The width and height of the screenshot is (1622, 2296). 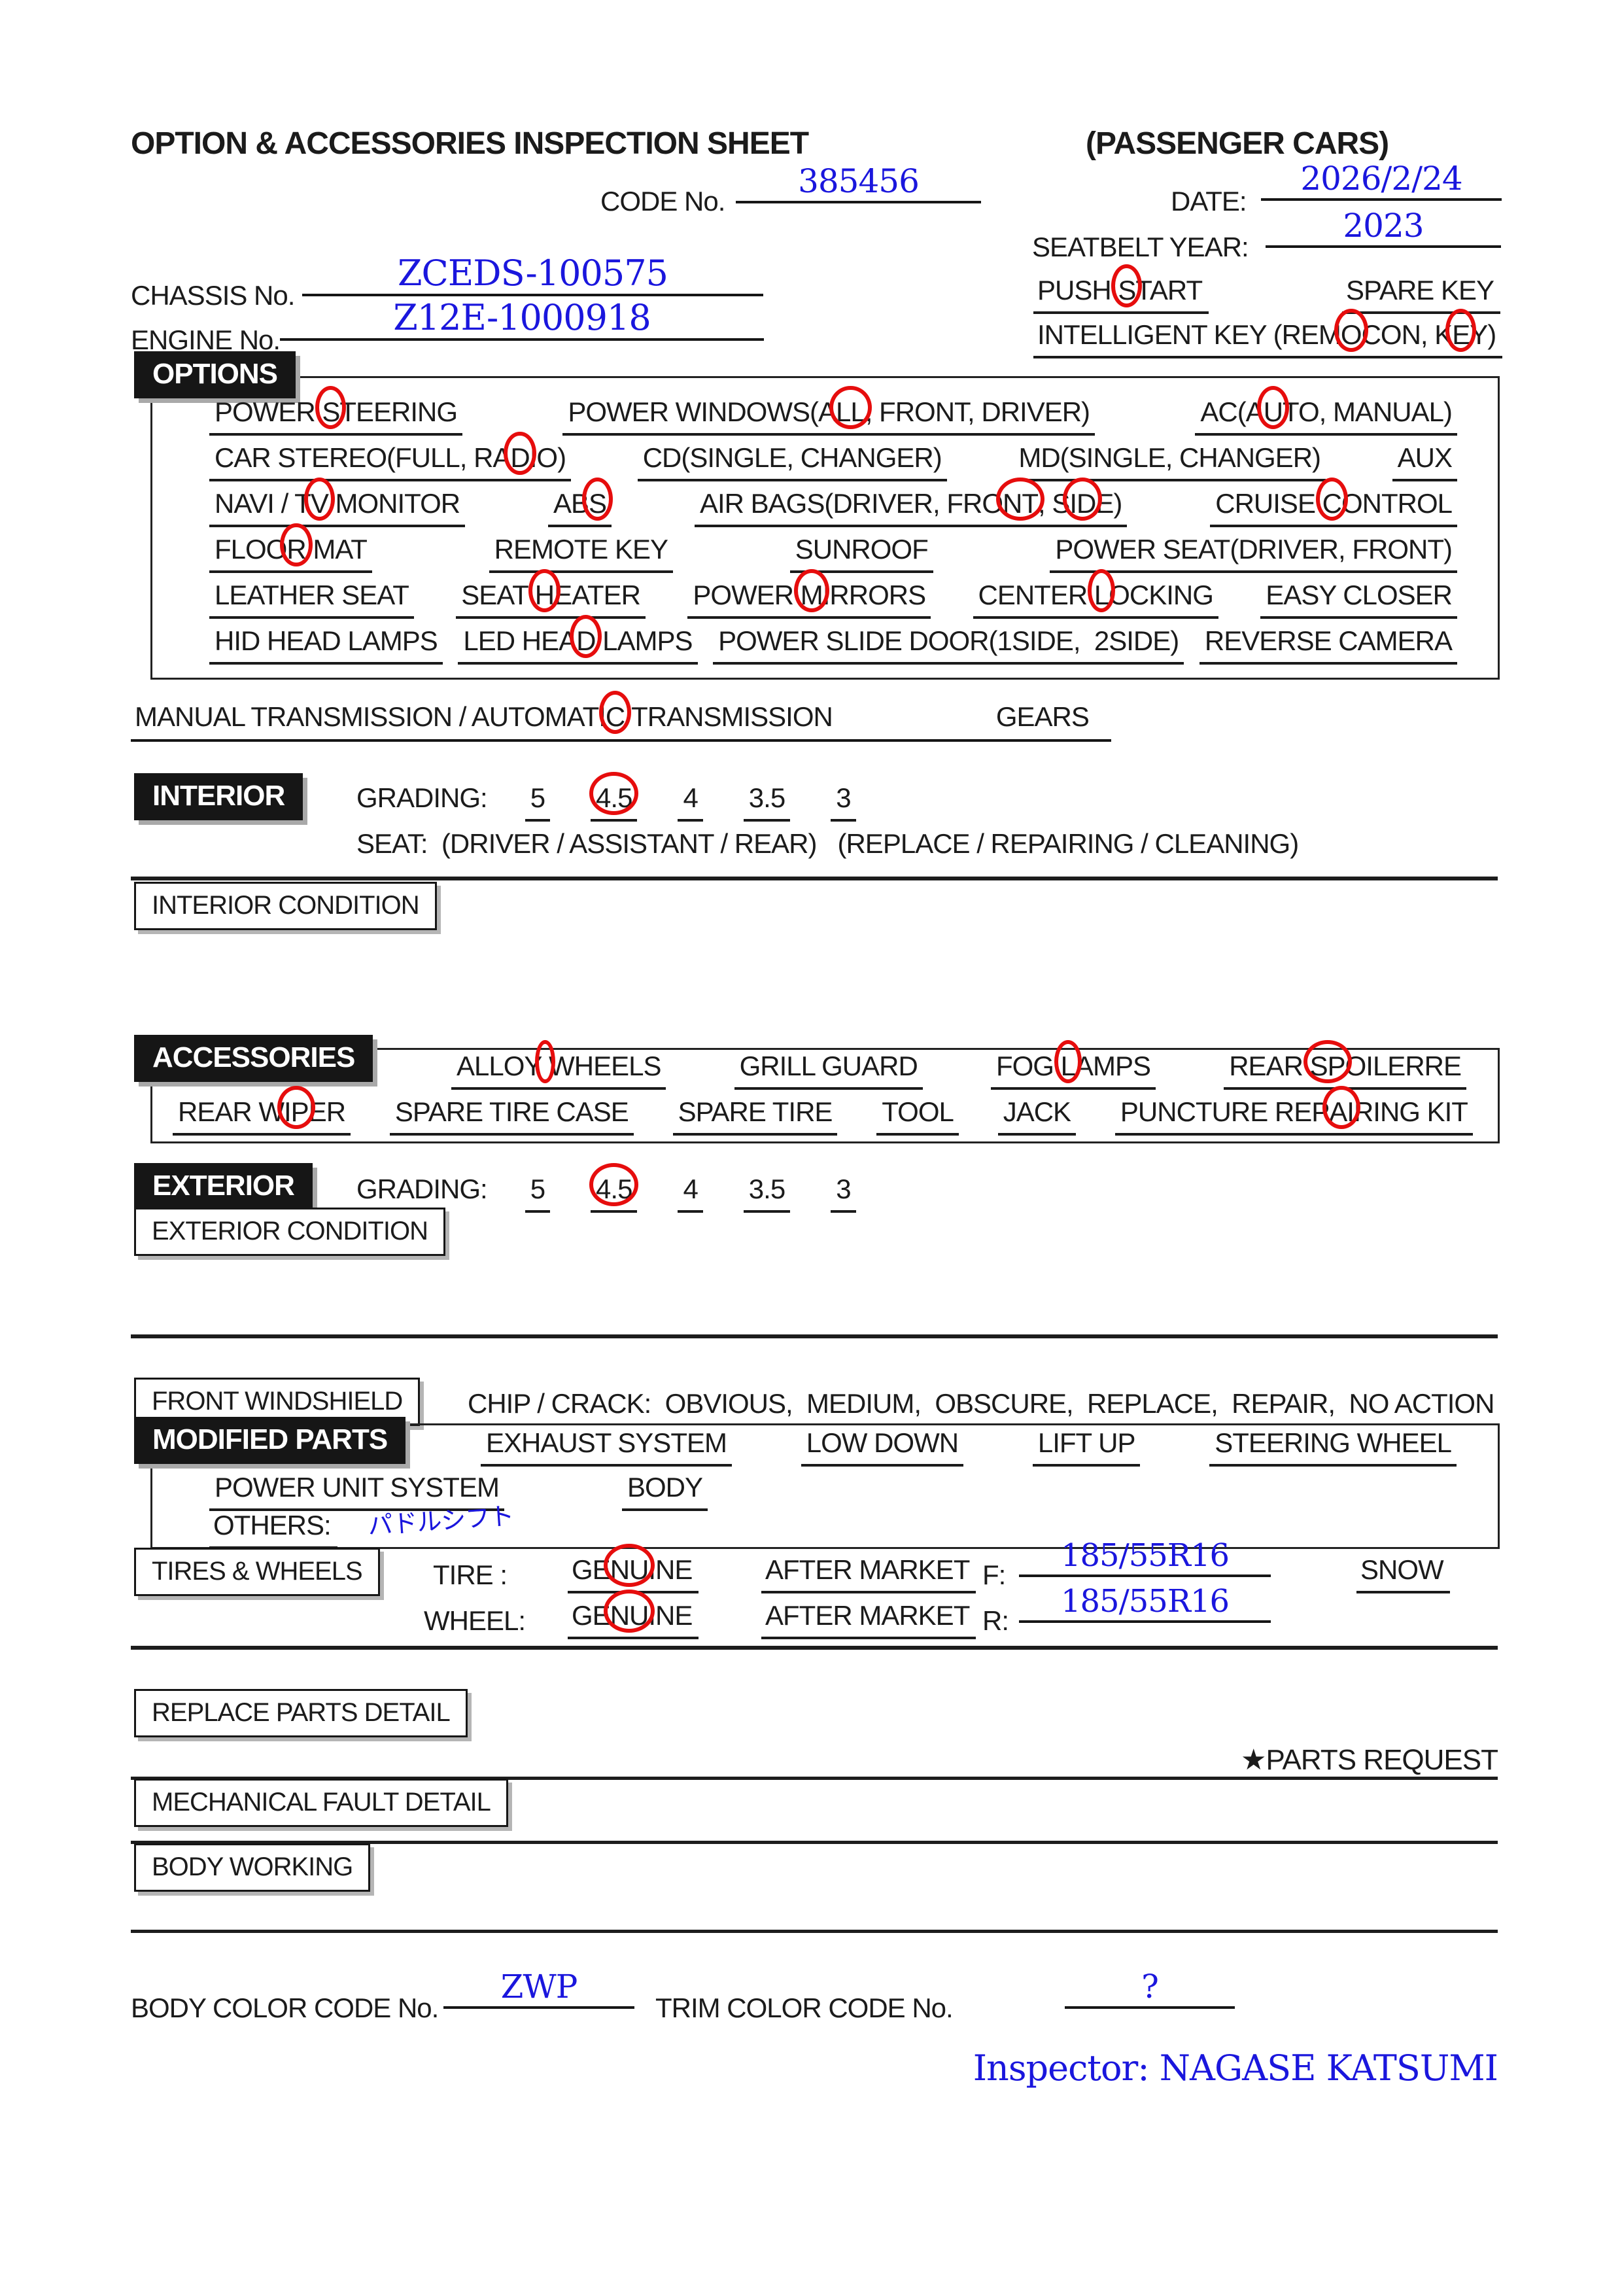 What do you see at coordinates (805, 2007) in the screenshot?
I see `trim-color-label: TRIM COLOR CODE No.` at bounding box center [805, 2007].